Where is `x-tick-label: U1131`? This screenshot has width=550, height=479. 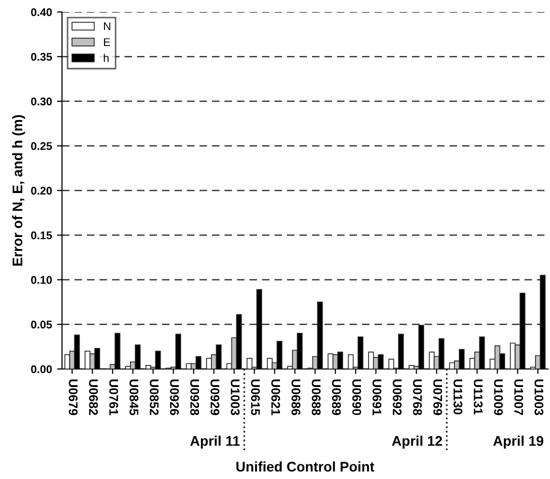 x-tick-label: U1131 is located at coordinates (478, 397).